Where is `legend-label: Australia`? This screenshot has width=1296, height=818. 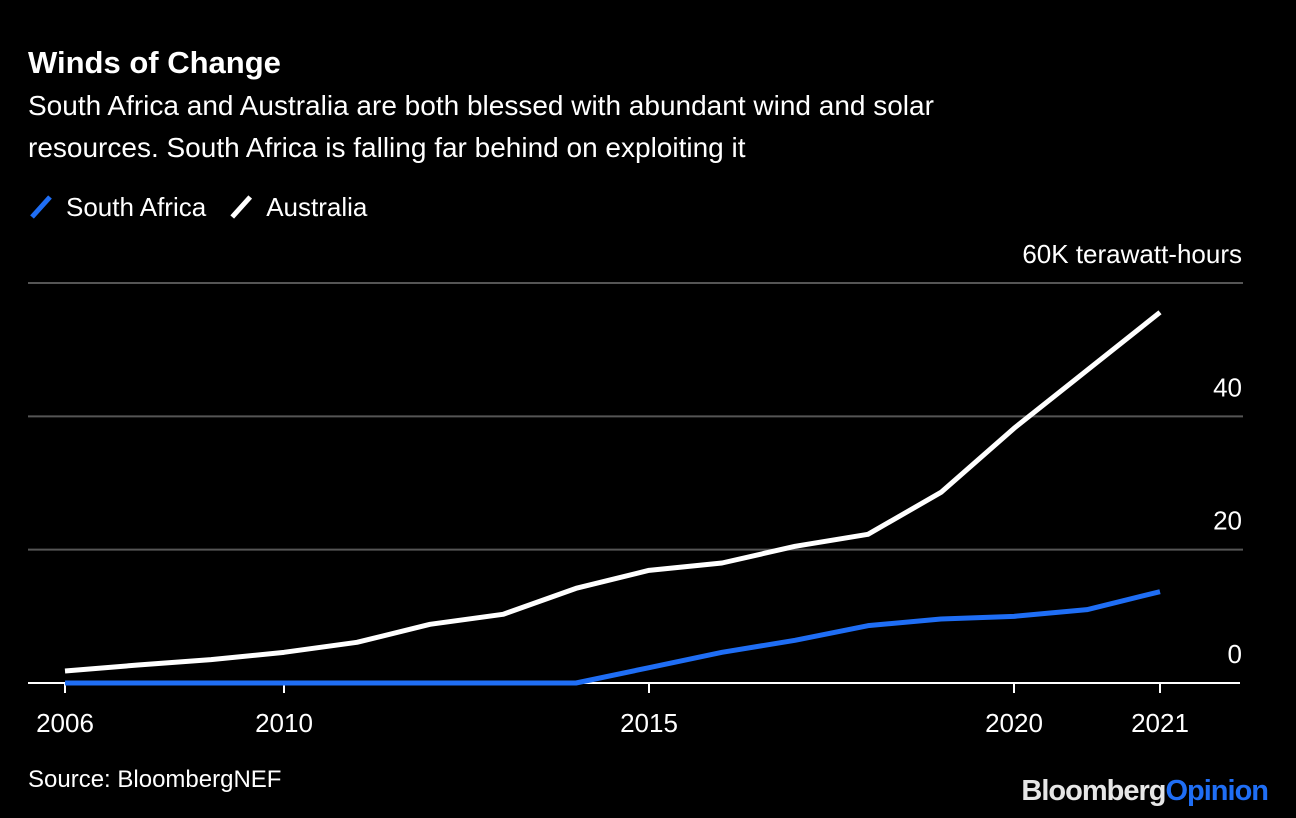 legend-label: Australia is located at coordinates (317, 207).